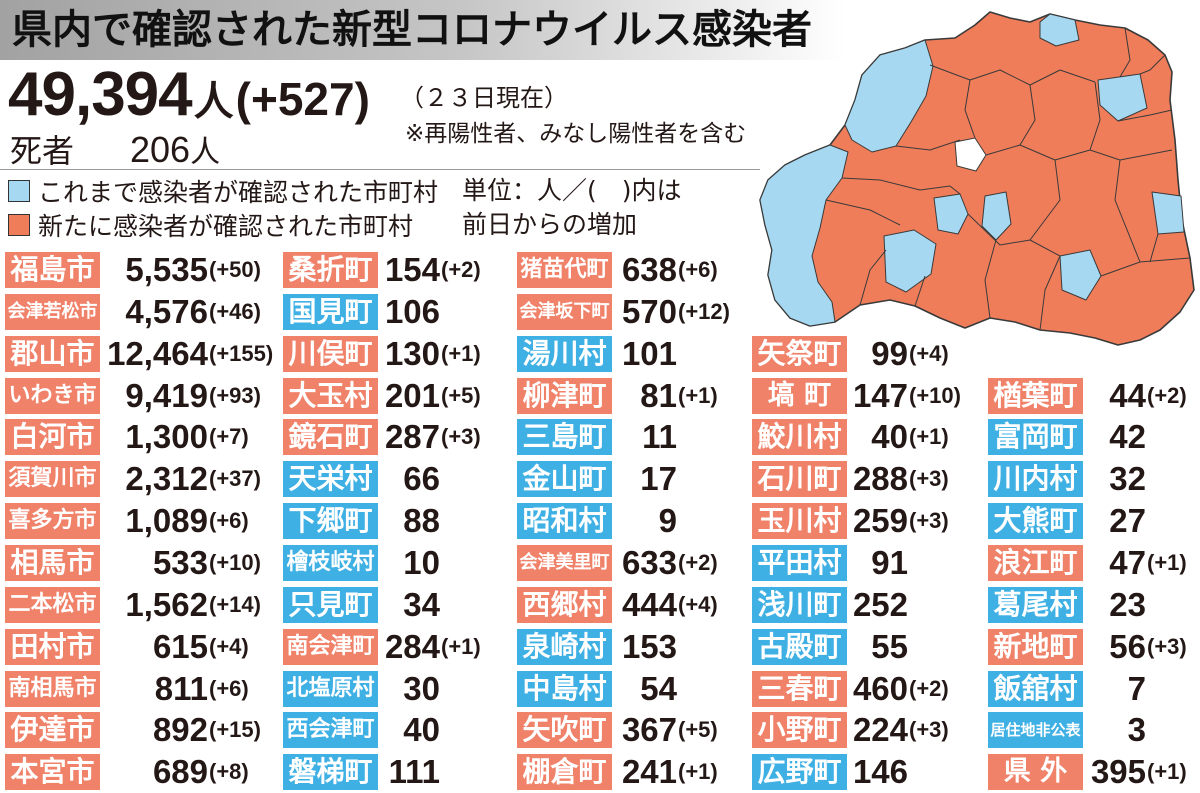 Image resolution: width=1200 pixels, height=793 pixels. I want to click on municipality-row: 南会津町 284 (+1), so click(382, 647).